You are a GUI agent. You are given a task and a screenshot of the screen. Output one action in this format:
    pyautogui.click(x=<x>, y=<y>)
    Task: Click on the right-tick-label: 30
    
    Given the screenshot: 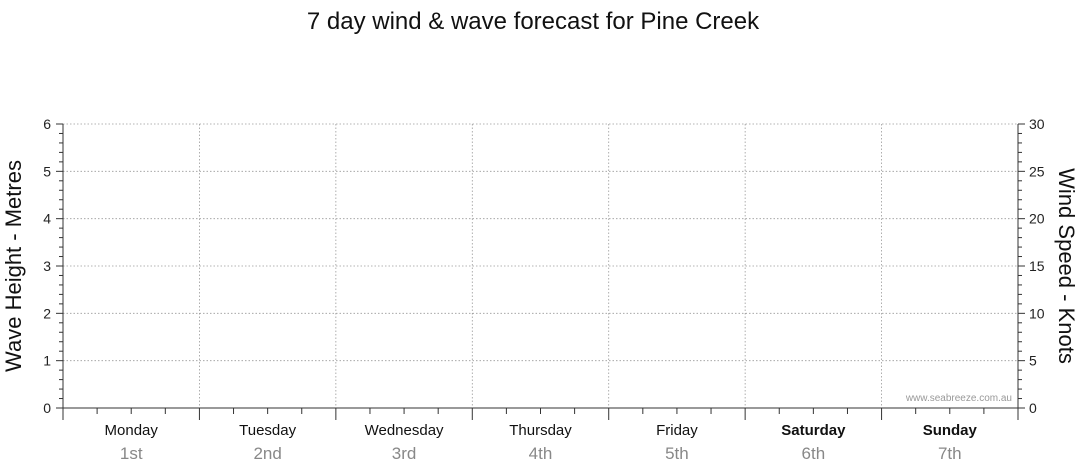 What is the action you would take?
    pyautogui.click(x=1037, y=124)
    